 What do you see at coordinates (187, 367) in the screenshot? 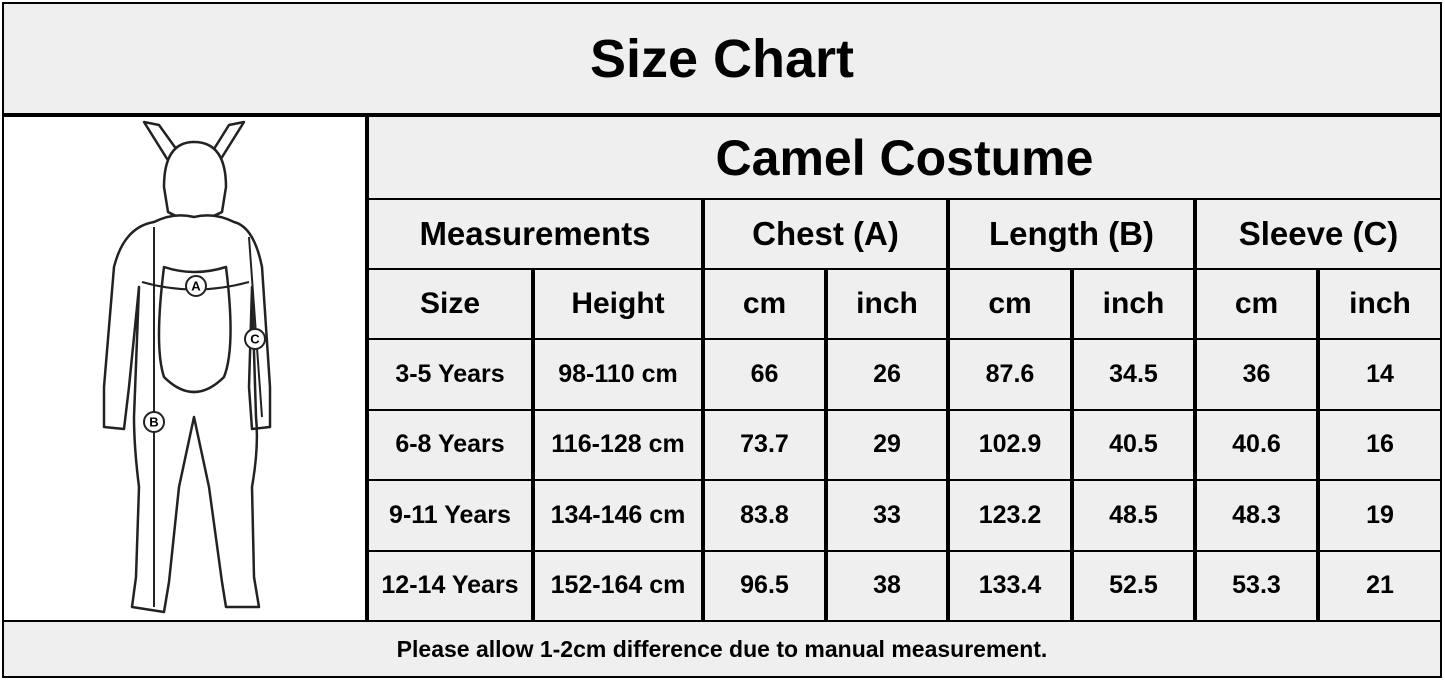
I see `costume-illustration: A B C` at bounding box center [187, 367].